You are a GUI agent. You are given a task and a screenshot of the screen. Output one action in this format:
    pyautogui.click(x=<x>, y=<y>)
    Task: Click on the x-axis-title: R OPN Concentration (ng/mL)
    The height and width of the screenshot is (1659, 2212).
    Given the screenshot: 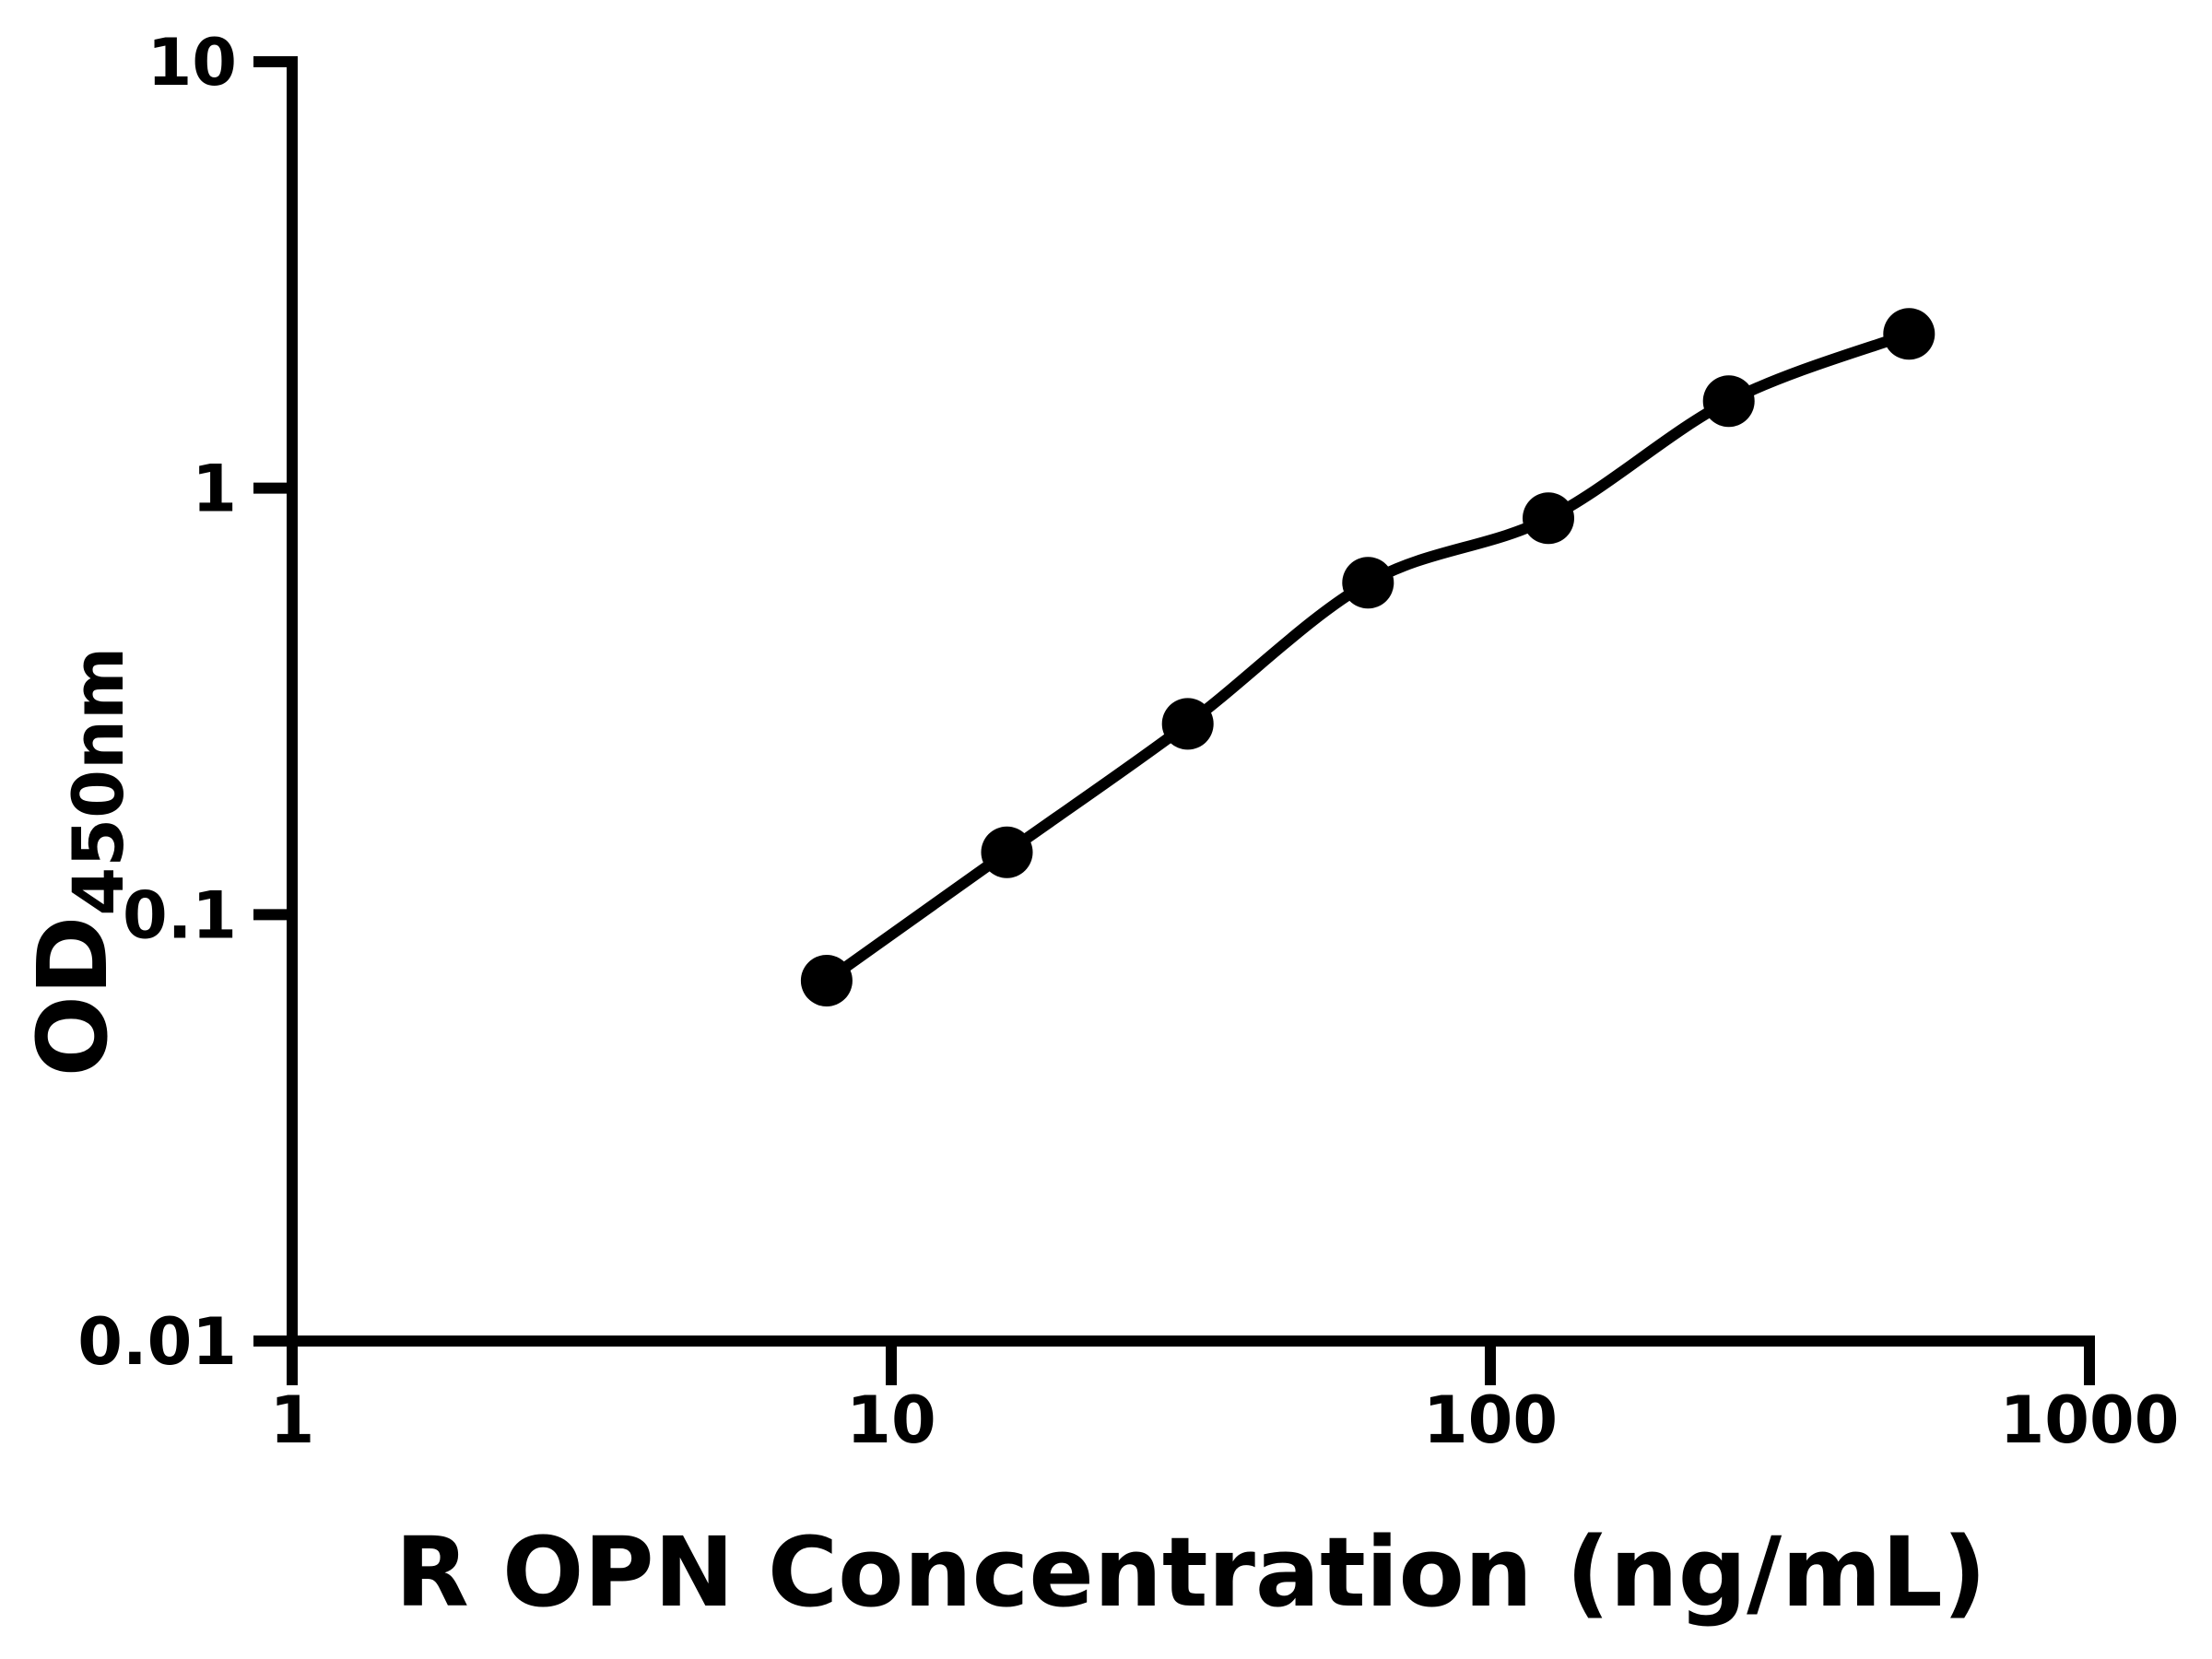 What is the action you would take?
    pyautogui.click(x=1191, y=1572)
    